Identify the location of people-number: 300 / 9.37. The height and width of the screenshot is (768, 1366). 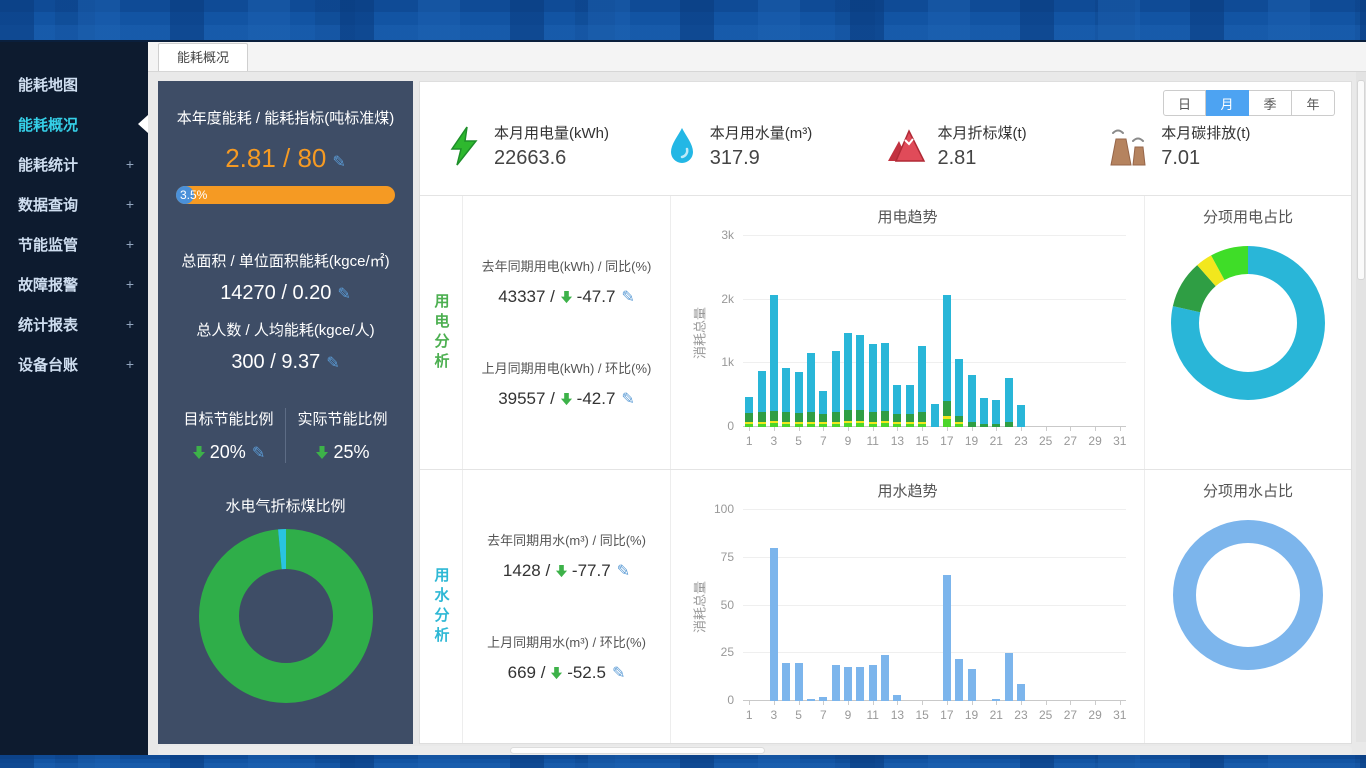
(276, 362).